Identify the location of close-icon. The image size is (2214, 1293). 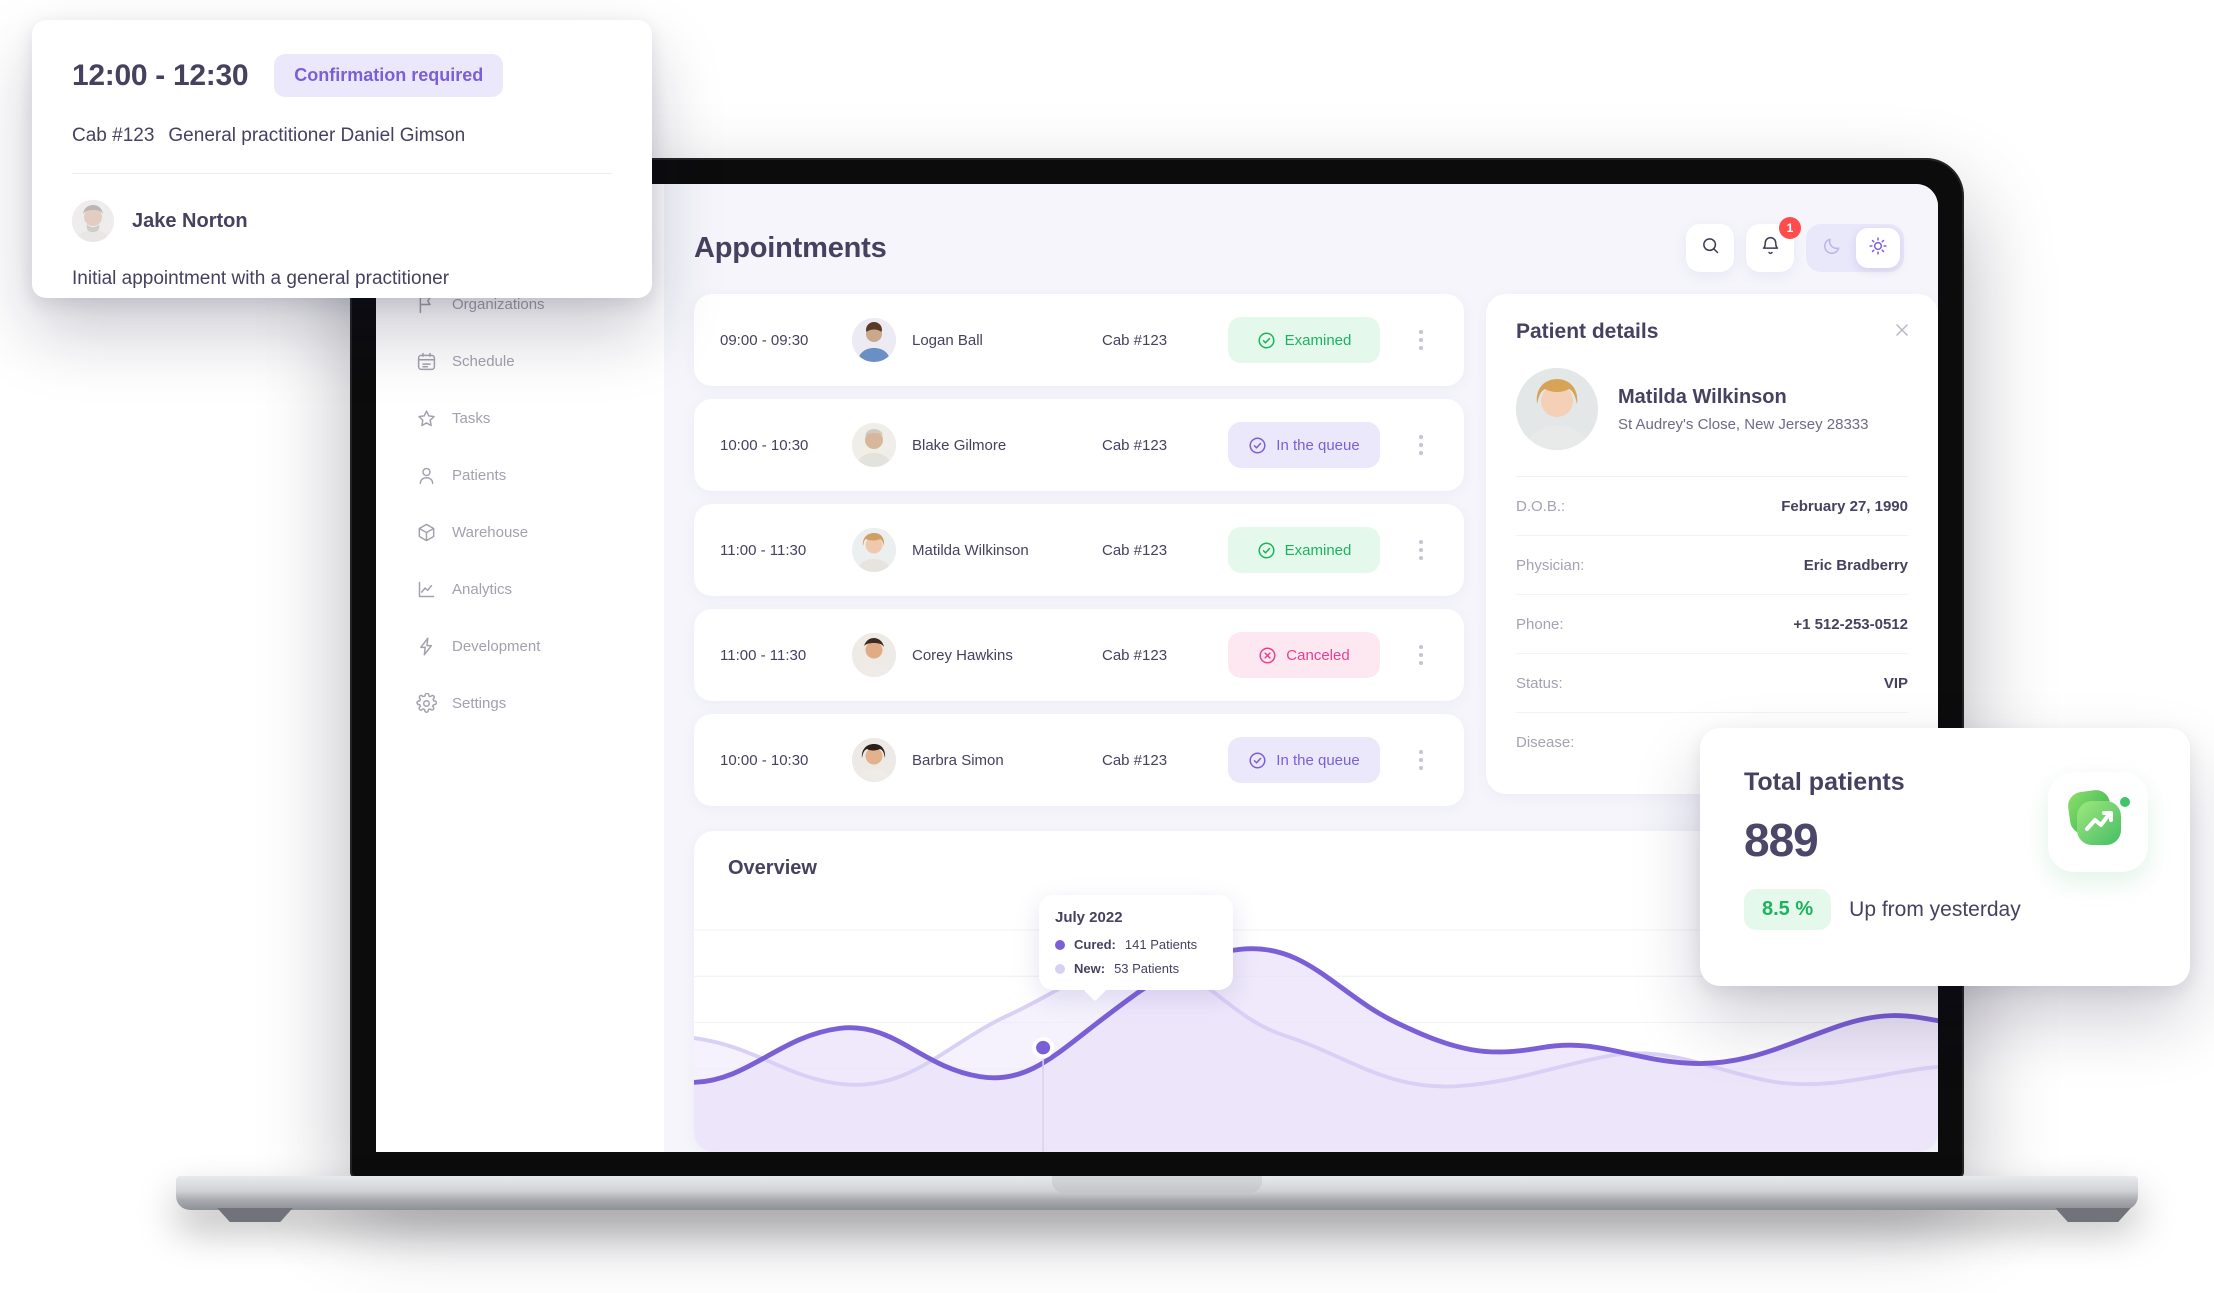
(1902, 330).